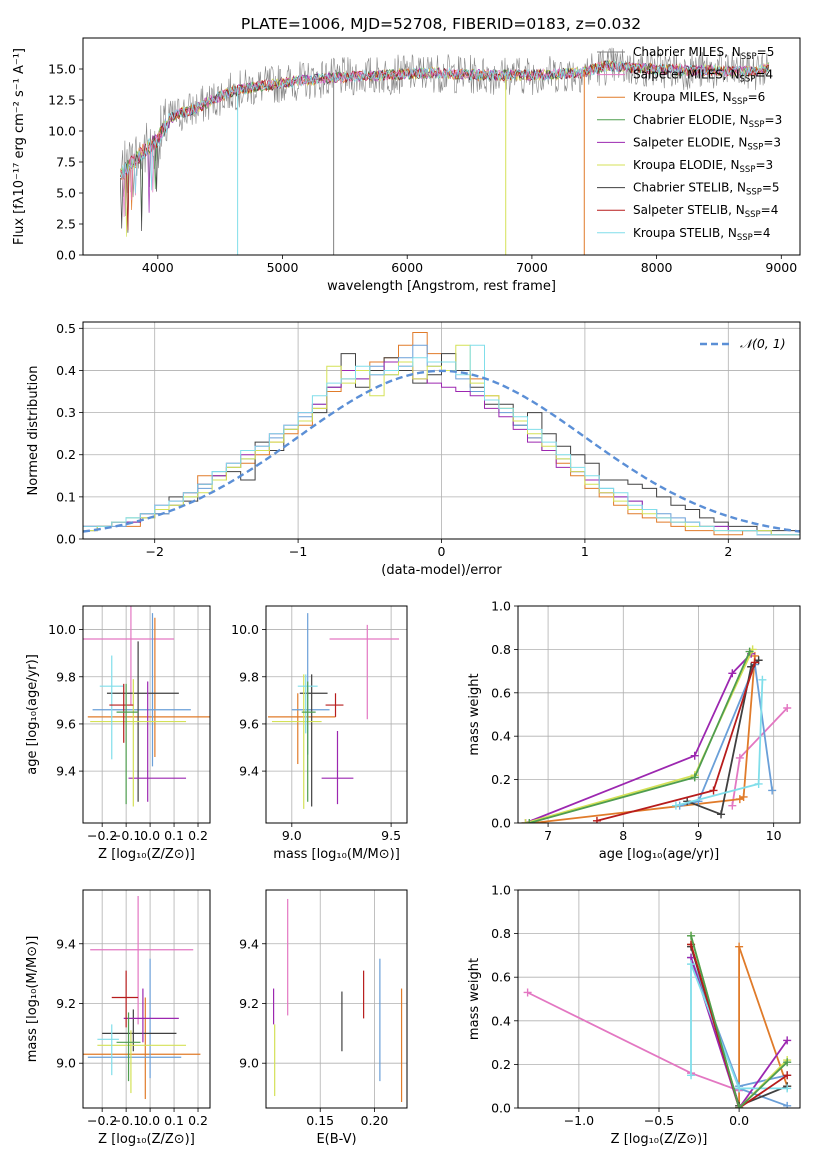  Describe the element at coordinates (292, 835) in the screenshot. I see `x-tick-label: 9.0` at that location.